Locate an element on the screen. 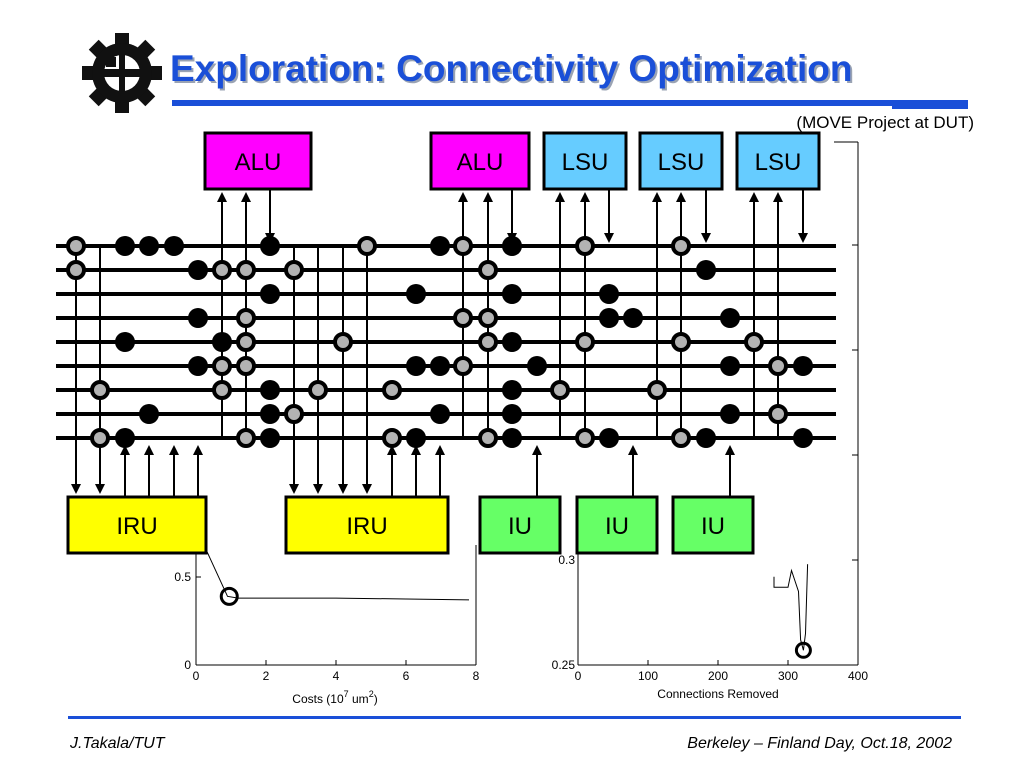 This screenshot has width=1024, height=768. tick-label: 300 is located at coordinates (788, 676).